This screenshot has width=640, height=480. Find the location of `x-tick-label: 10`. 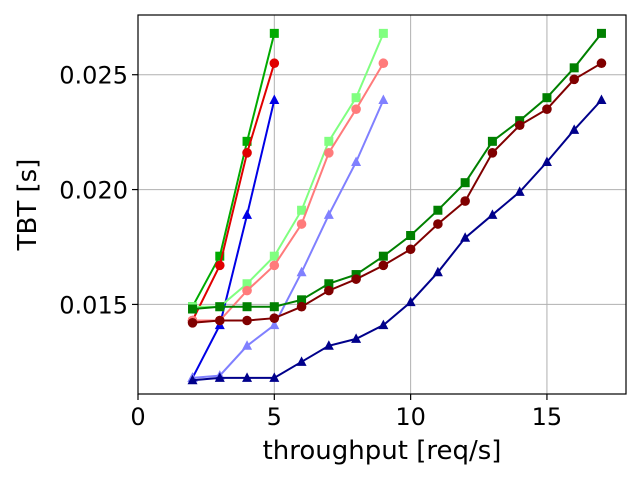

x-tick-label: 10 is located at coordinates (410, 417).